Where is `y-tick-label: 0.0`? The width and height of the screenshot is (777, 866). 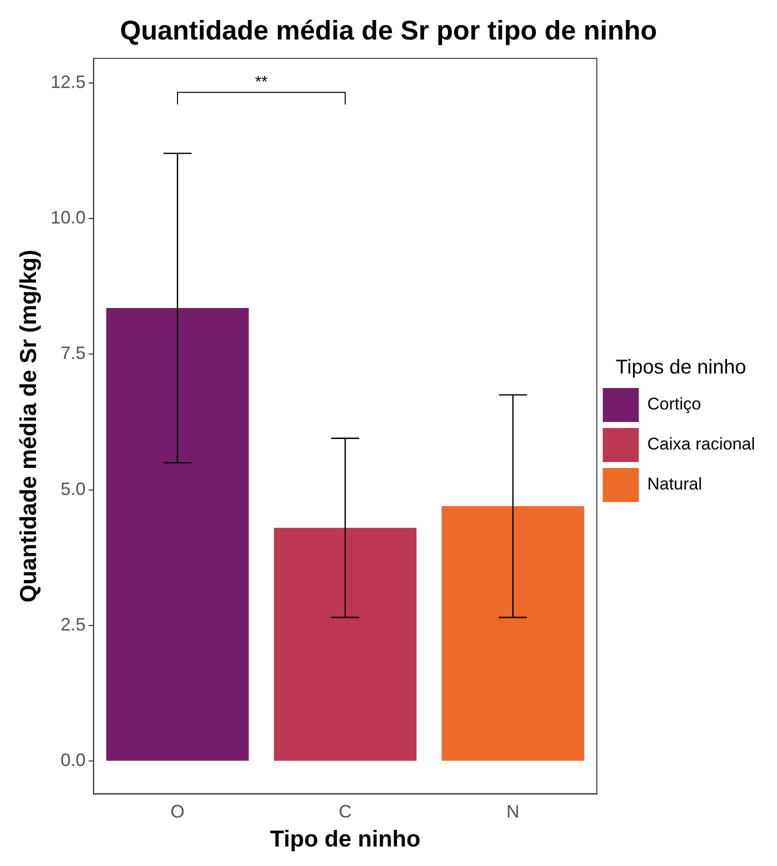 y-tick-label: 0.0 is located at coordinates (73, 760).